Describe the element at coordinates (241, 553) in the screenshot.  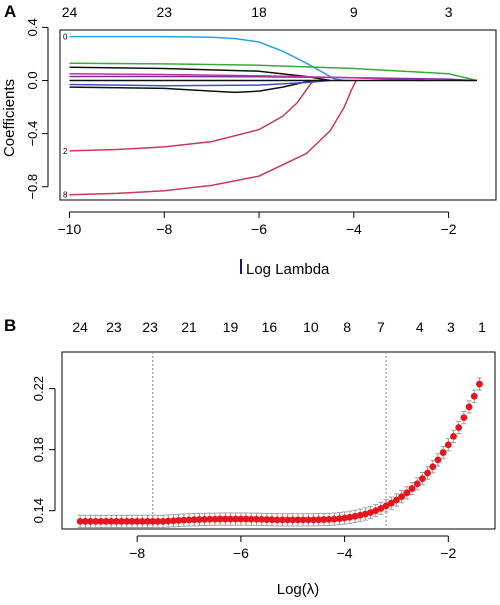
I see `x-tick-label-1: −6` at that location.